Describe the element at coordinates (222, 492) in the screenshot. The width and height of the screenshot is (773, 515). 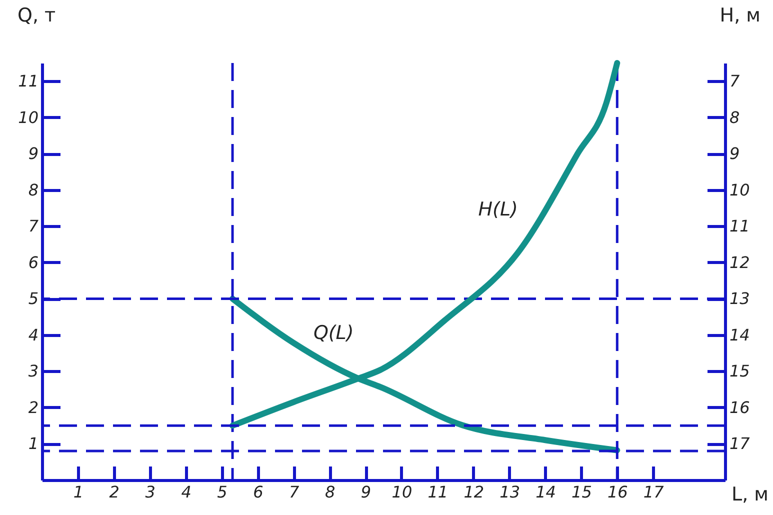
I see `x-tick-label: 5` at that location.